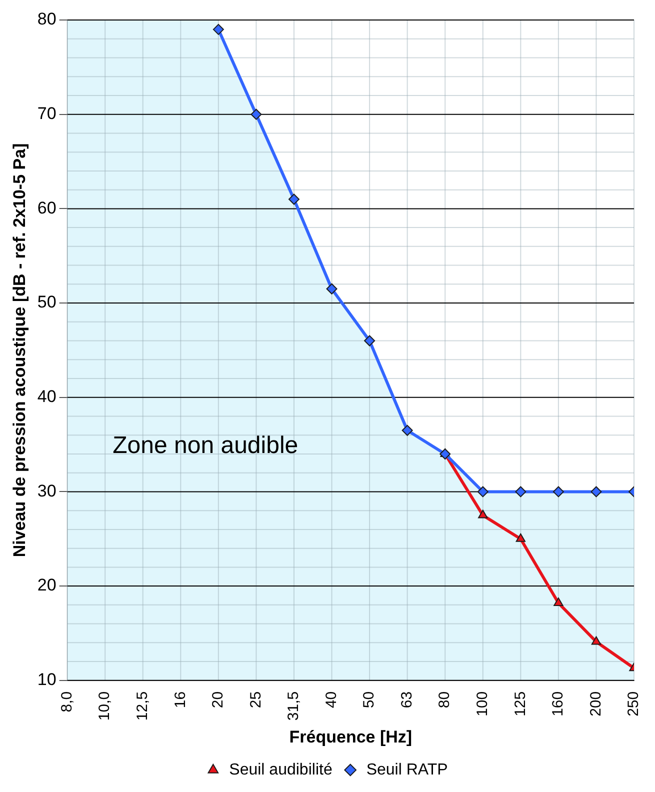 The height and width of the screenshot is (792, 655). I want to click on x-tick-label: 12,5, so click(143, 706).